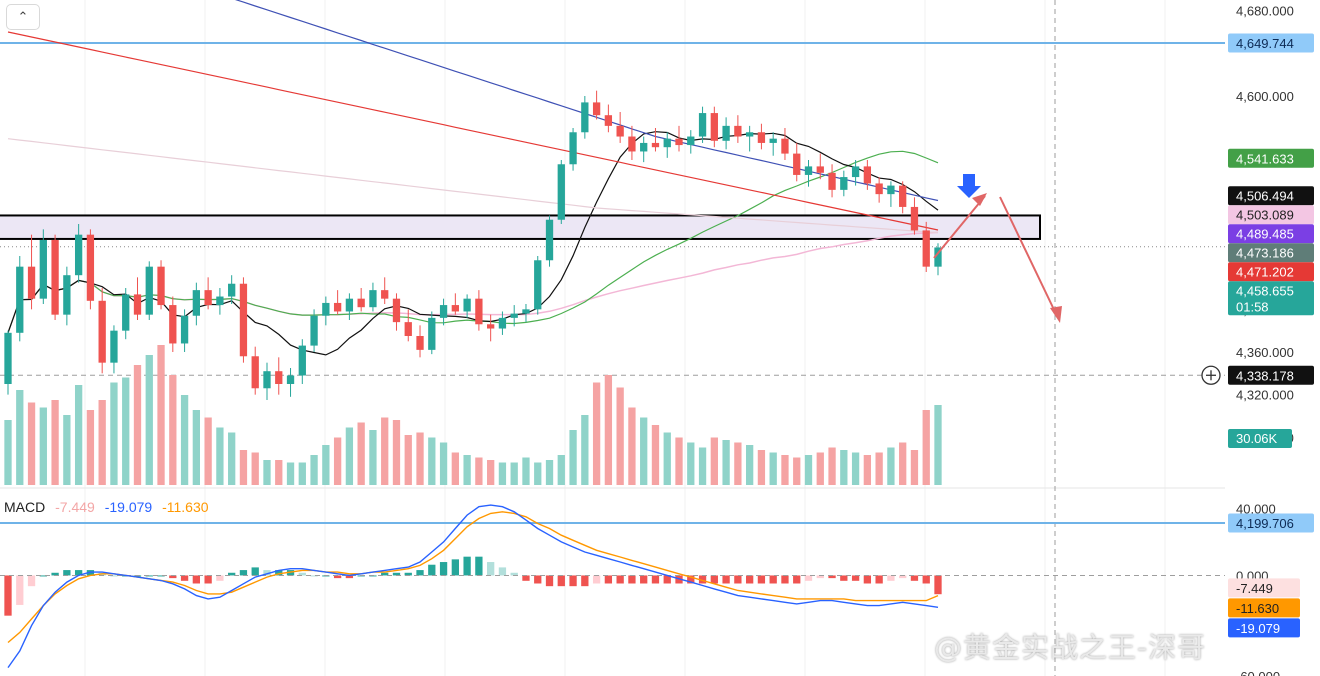 The width and height of the screenshot is (1320, 676). Describe the element at coordinates (1265, 43) in the screenshot. I see `price-label-text: 4,649.744` at that location.